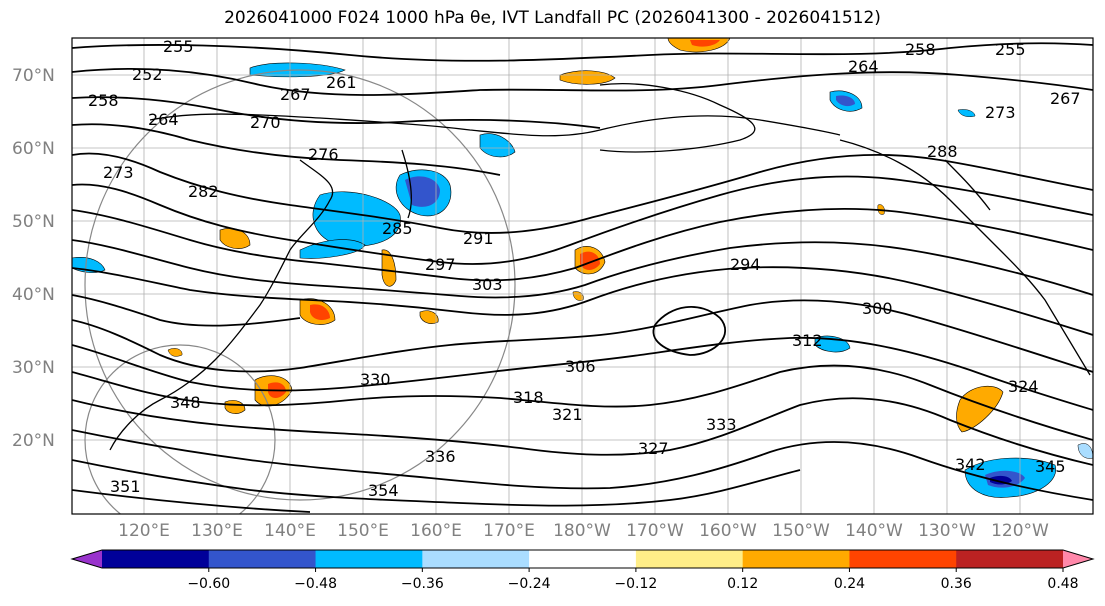 This screenshot has width=1105, height=606. Describe the element at coordinates (849, 584) in the screenshot. I see `colorbar-tick-label: 0.24` at that location.